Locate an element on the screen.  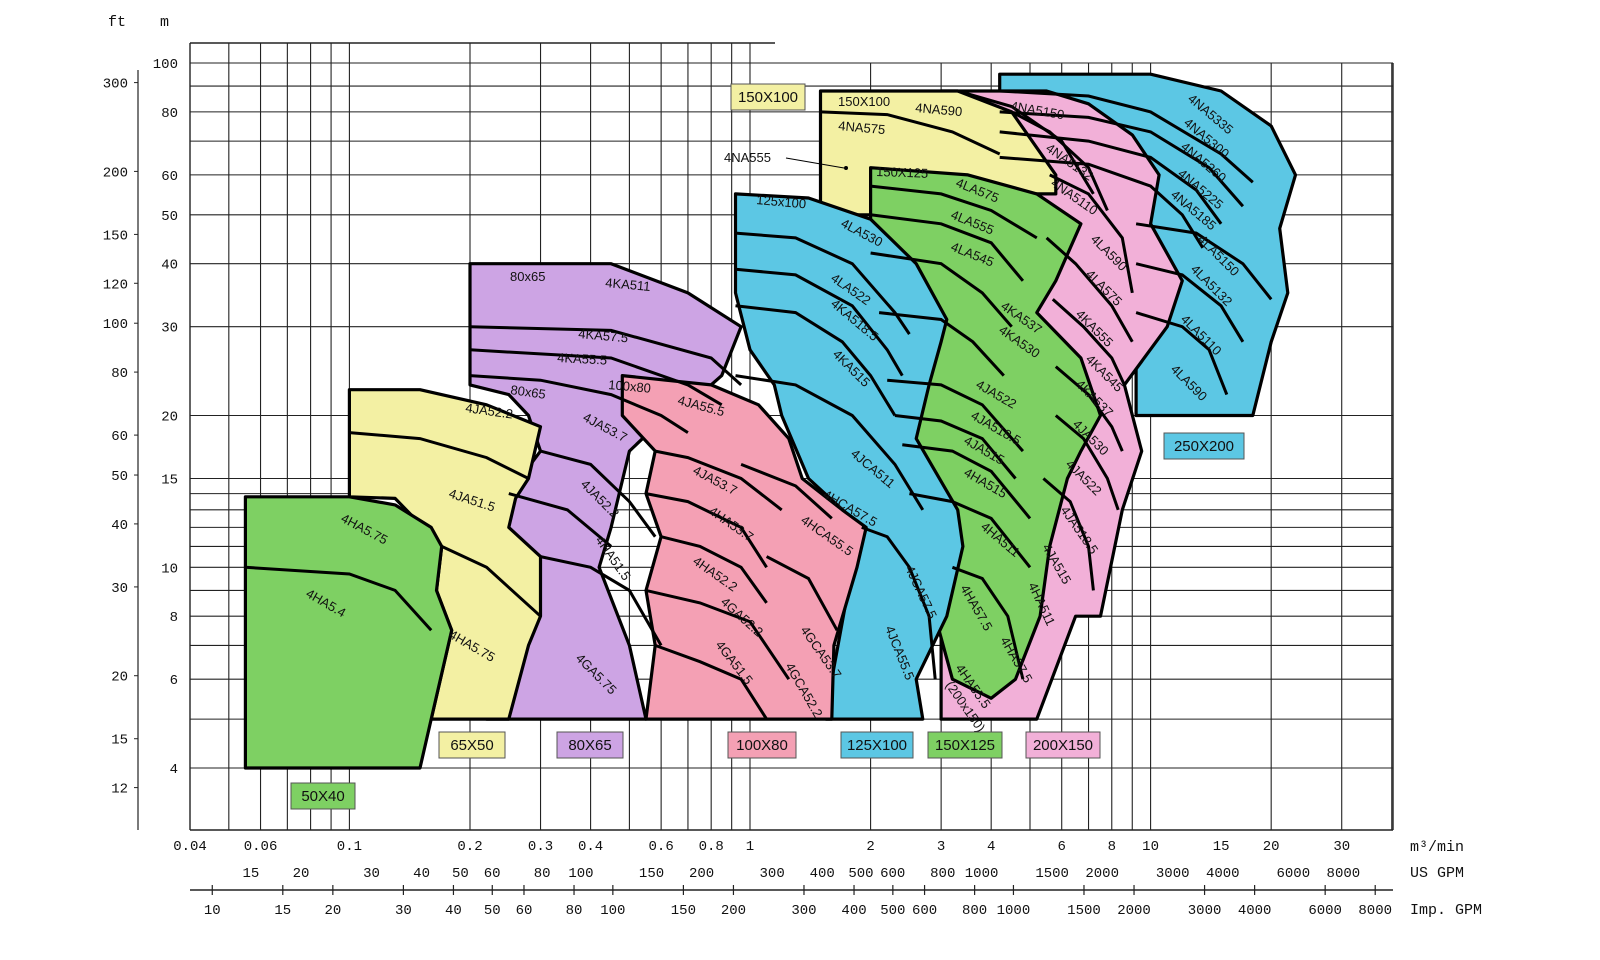
y-tick-m: 6 is located at coordinates (174, 681).